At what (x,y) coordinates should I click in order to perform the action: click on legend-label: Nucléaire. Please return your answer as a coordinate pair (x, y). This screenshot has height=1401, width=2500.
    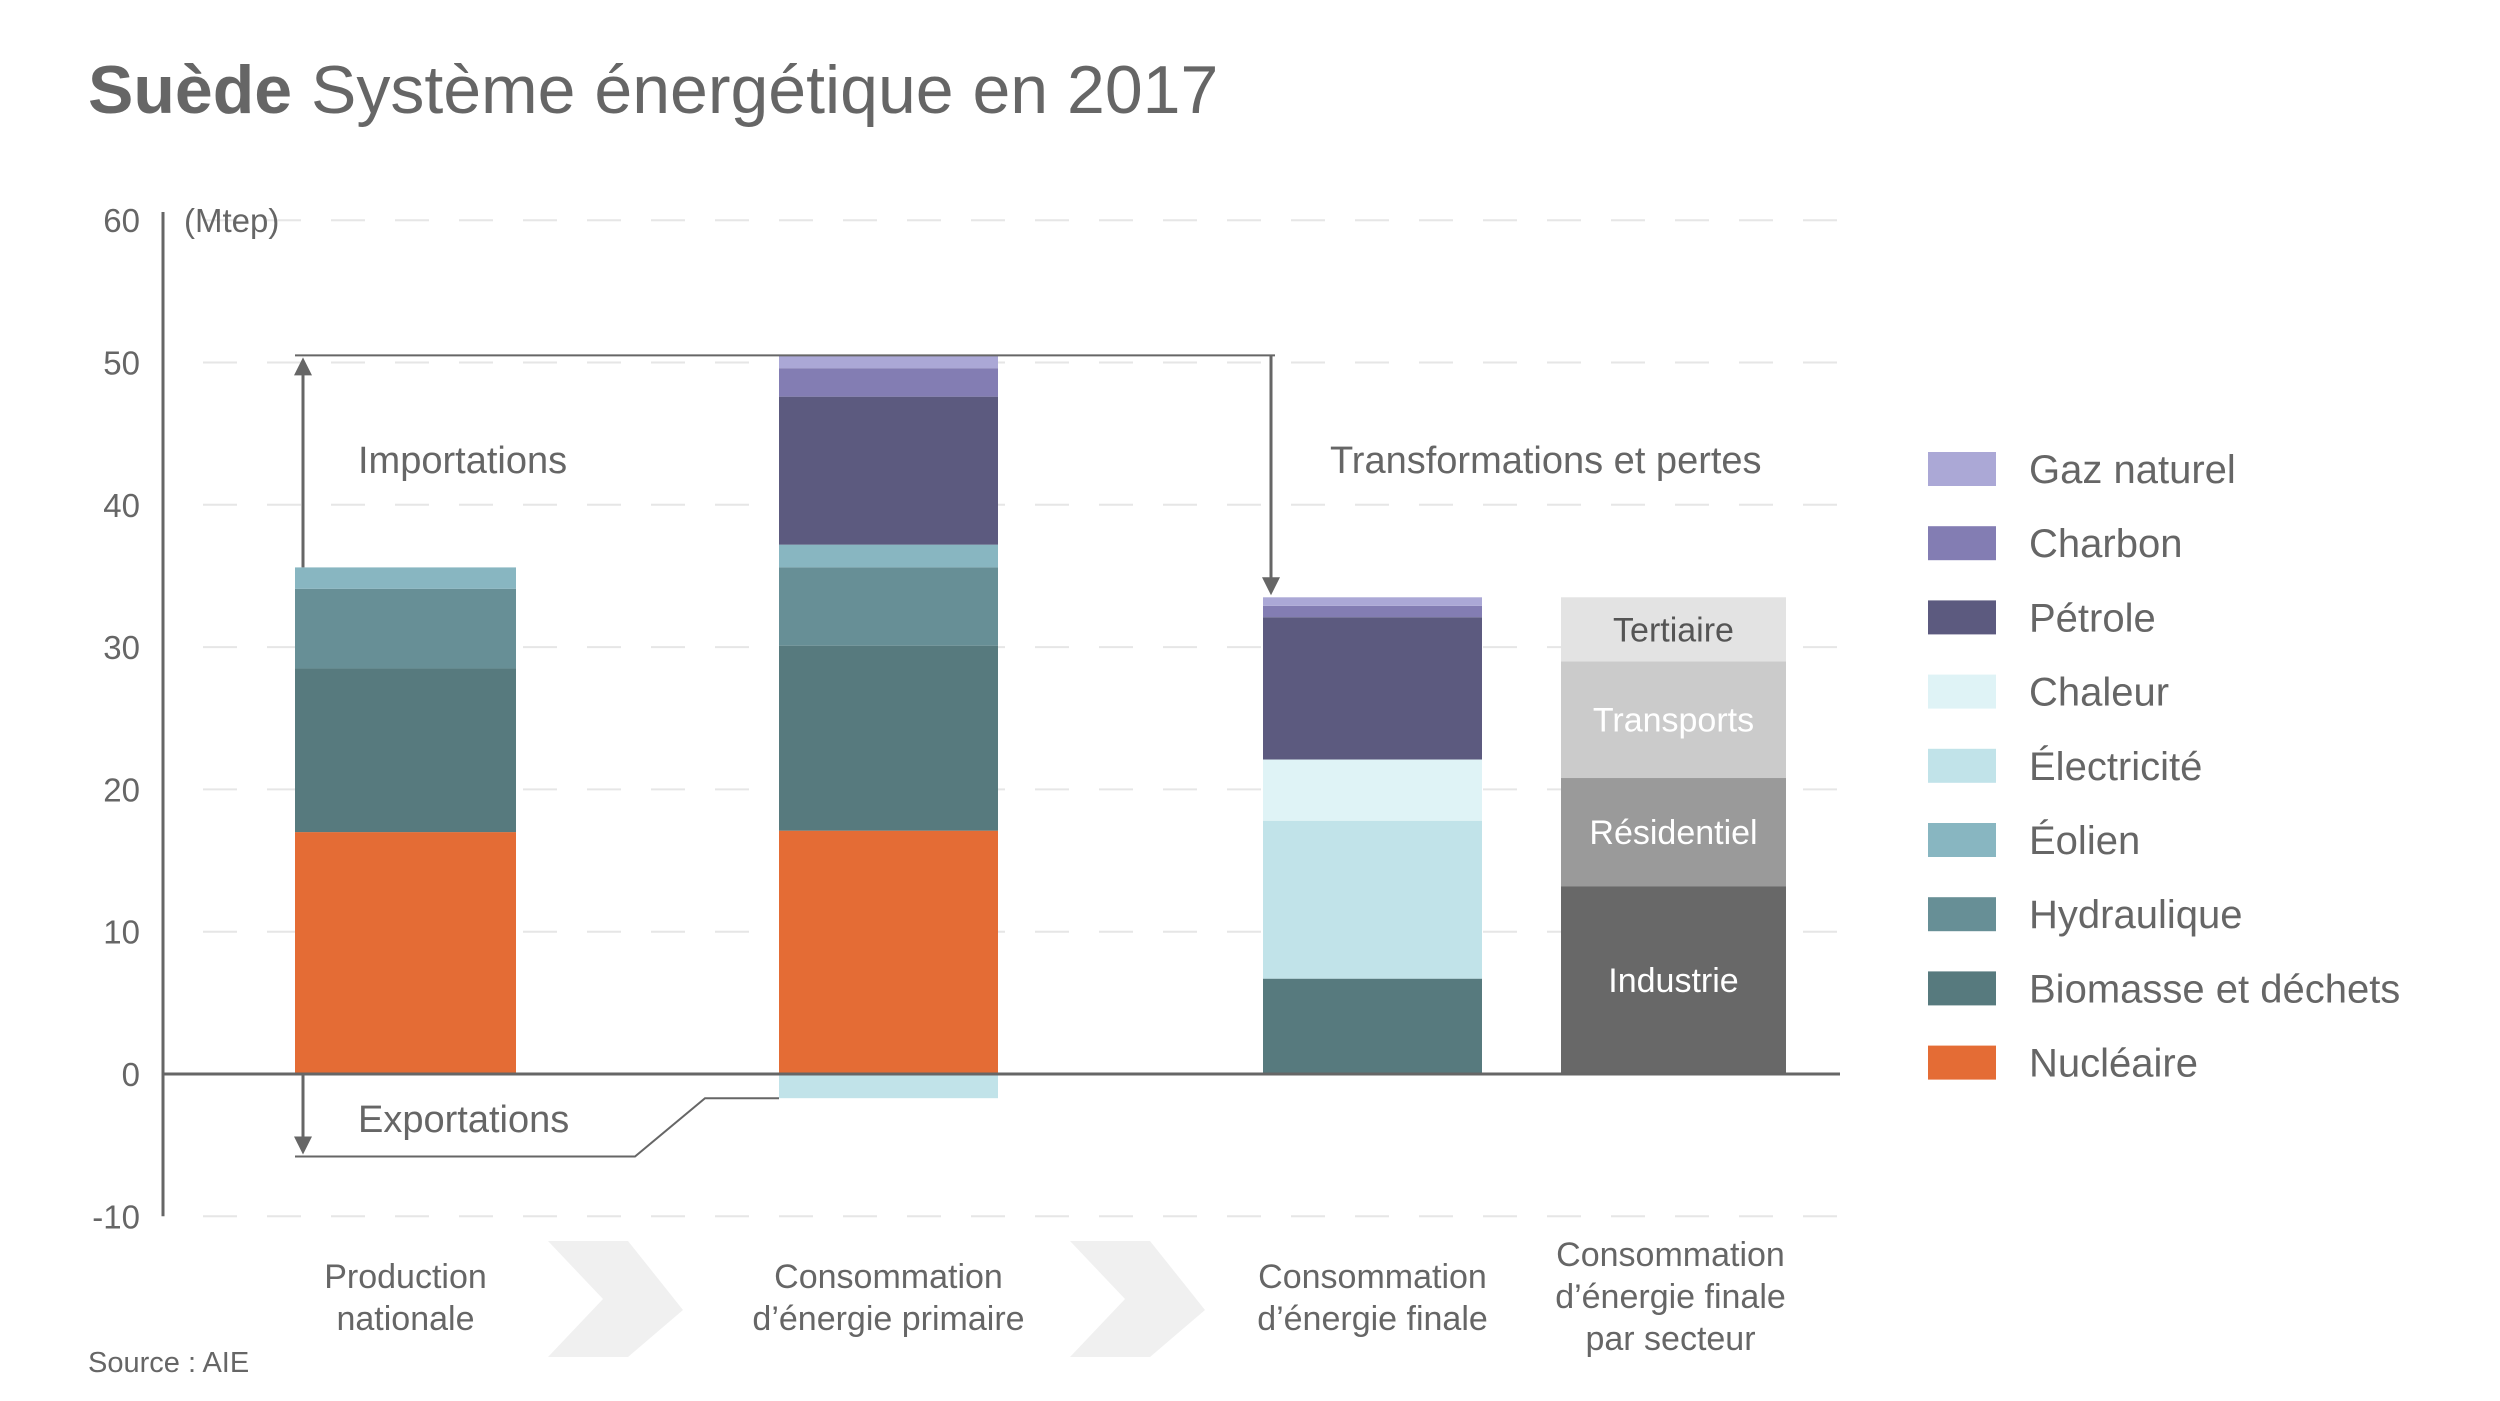
    Looking at the image, I should click on (2113, 1064).